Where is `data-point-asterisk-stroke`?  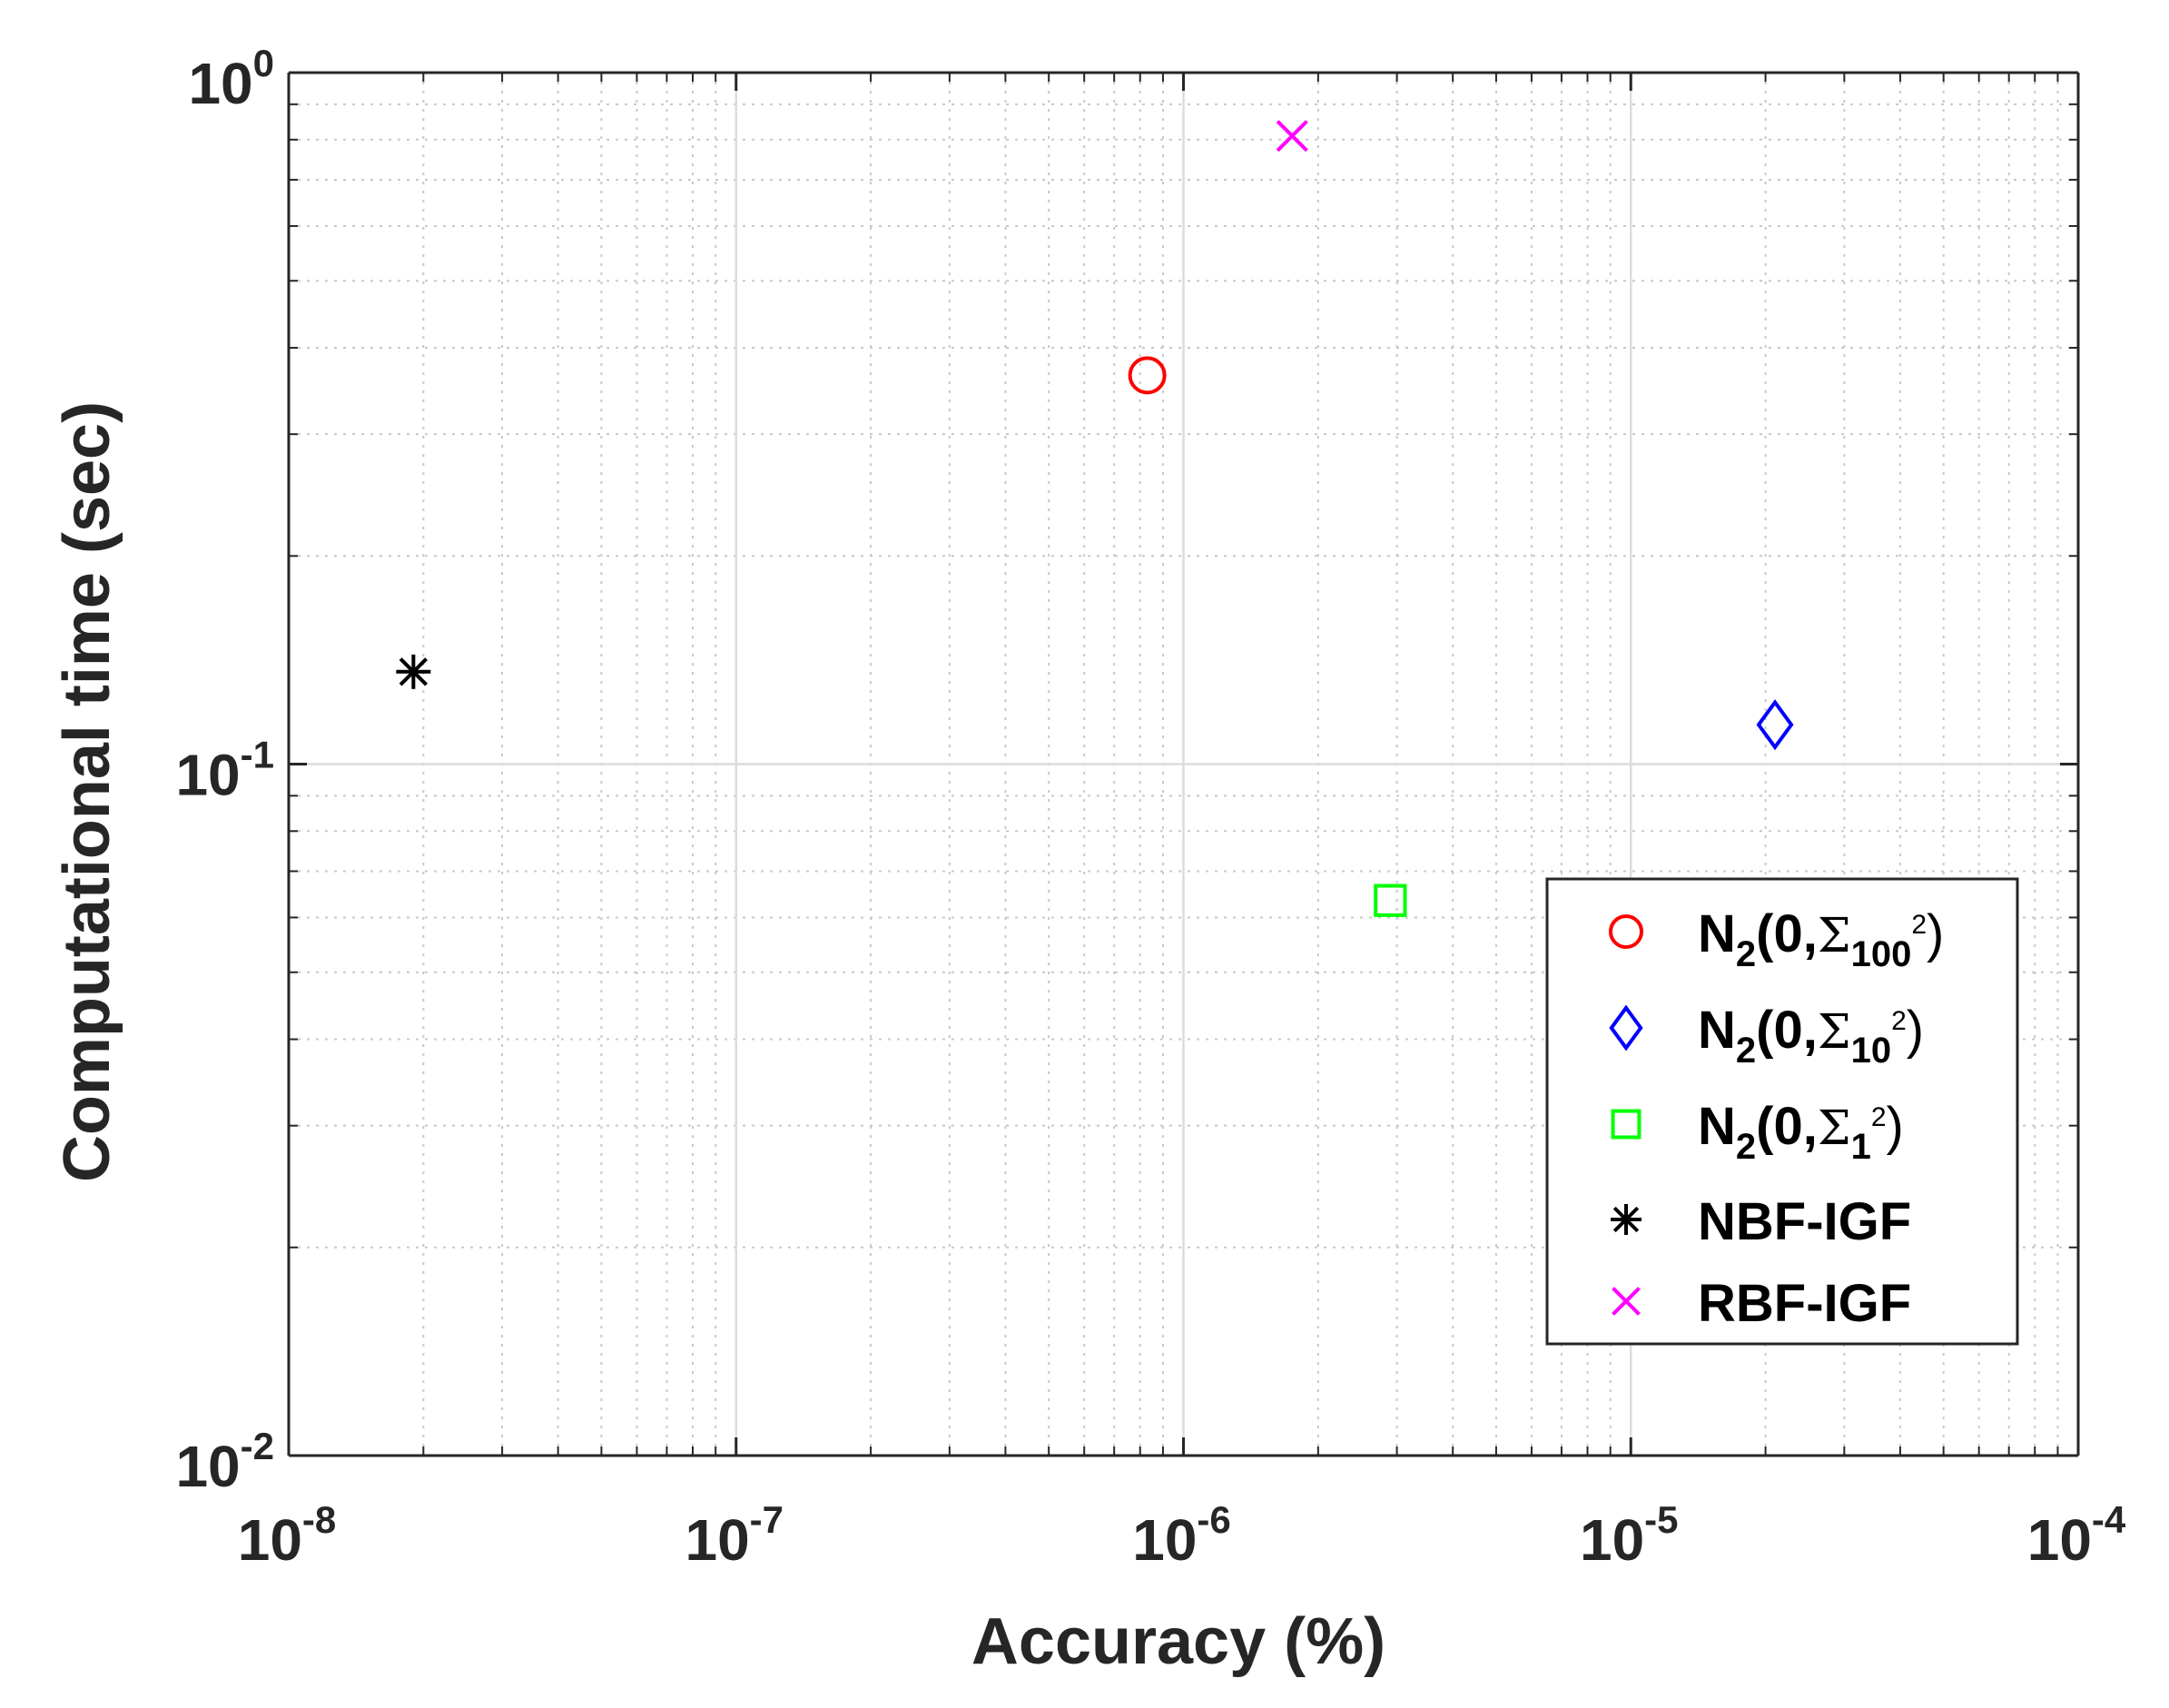 data-point-asterisk-stroke is located at coordinates (414, 671).